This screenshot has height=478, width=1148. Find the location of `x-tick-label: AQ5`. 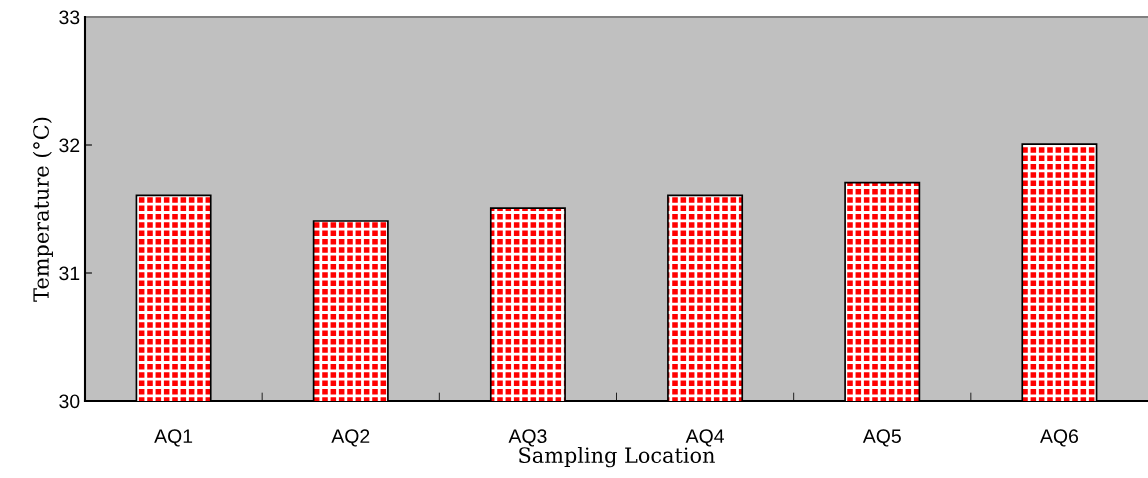

x-tick-label: AQ5 is located at coordinates (881, 438).